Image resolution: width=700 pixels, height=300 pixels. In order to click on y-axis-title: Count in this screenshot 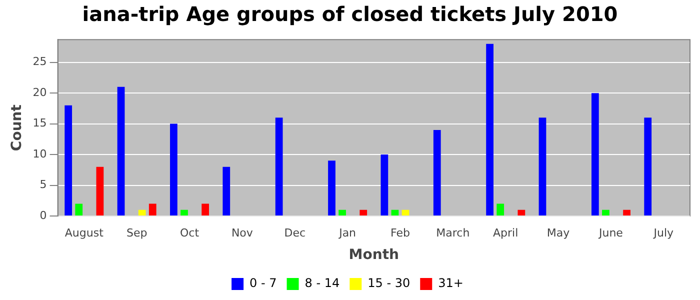, I will do `click(17, 128)`.